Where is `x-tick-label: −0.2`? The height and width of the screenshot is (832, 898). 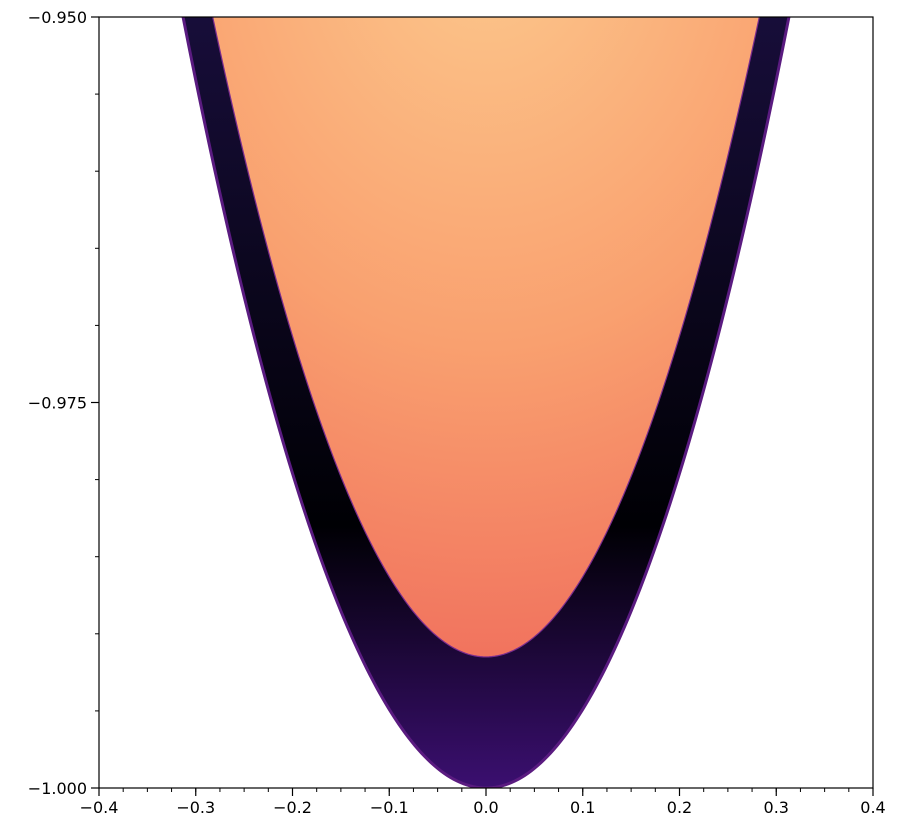 x-tick-label: −0.2 is located at coordinates (292, 807).